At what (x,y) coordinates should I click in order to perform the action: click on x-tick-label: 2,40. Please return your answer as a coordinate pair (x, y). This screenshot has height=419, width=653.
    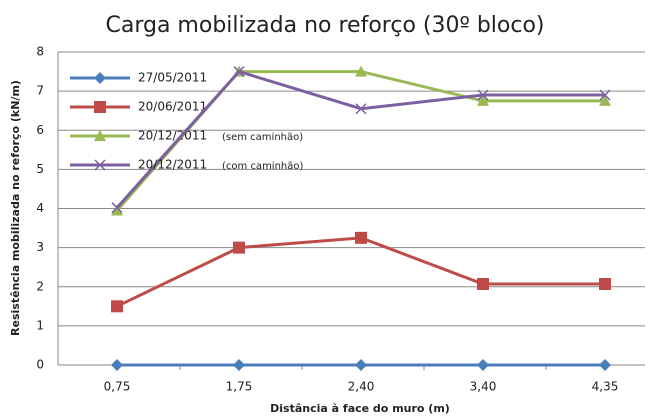
    Looking at the image, I should click on (361, 387).